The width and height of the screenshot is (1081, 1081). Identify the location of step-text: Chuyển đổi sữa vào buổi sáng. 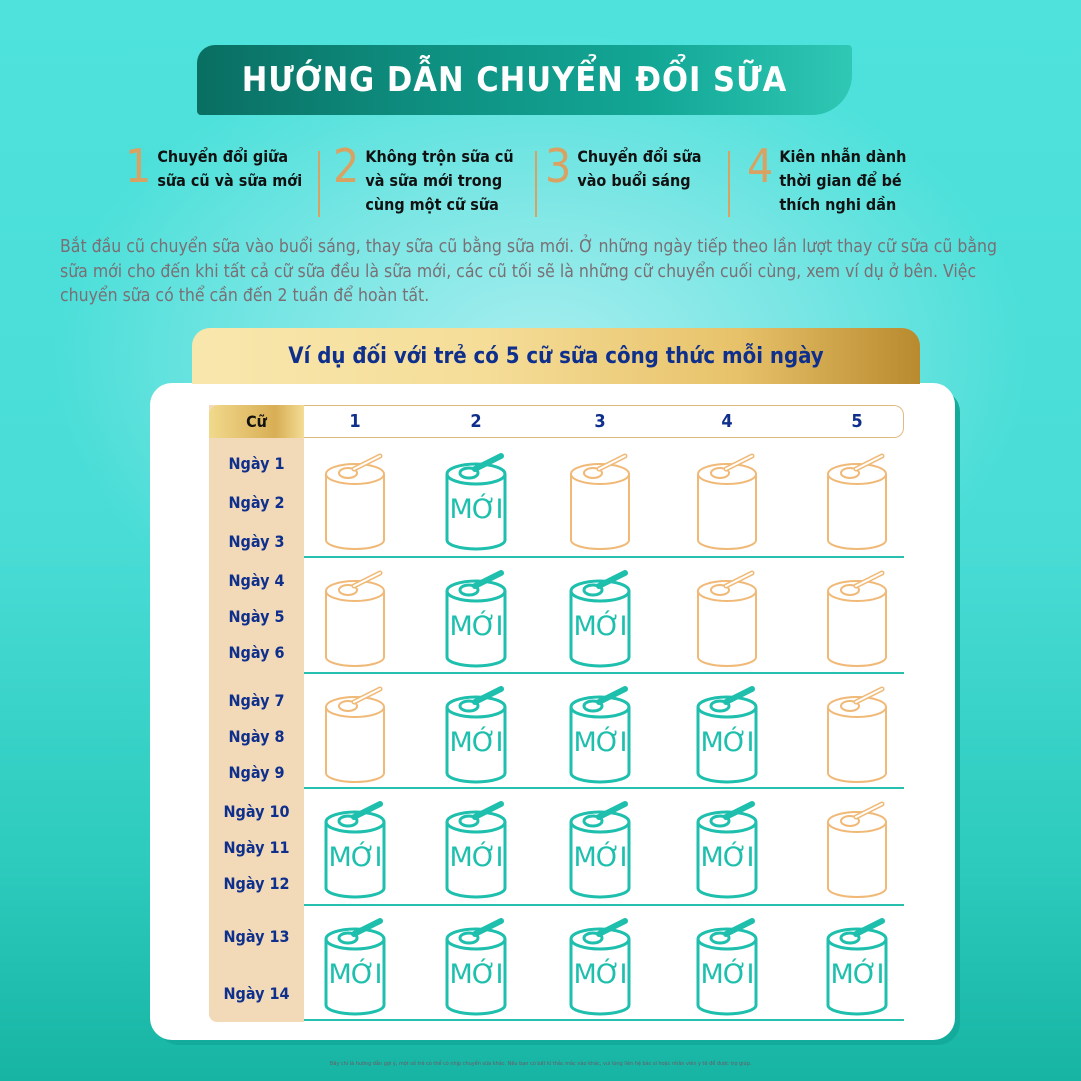
(639, 168).